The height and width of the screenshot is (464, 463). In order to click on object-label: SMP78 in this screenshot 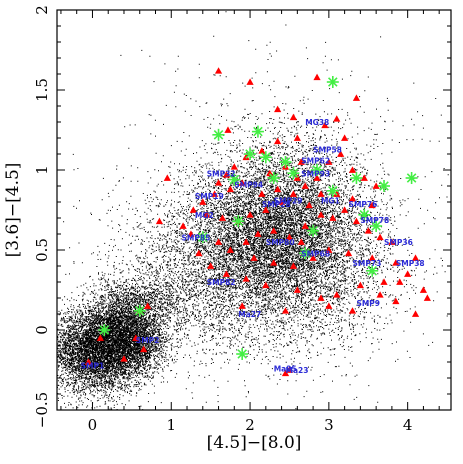, I will do `click(374, 220)`.